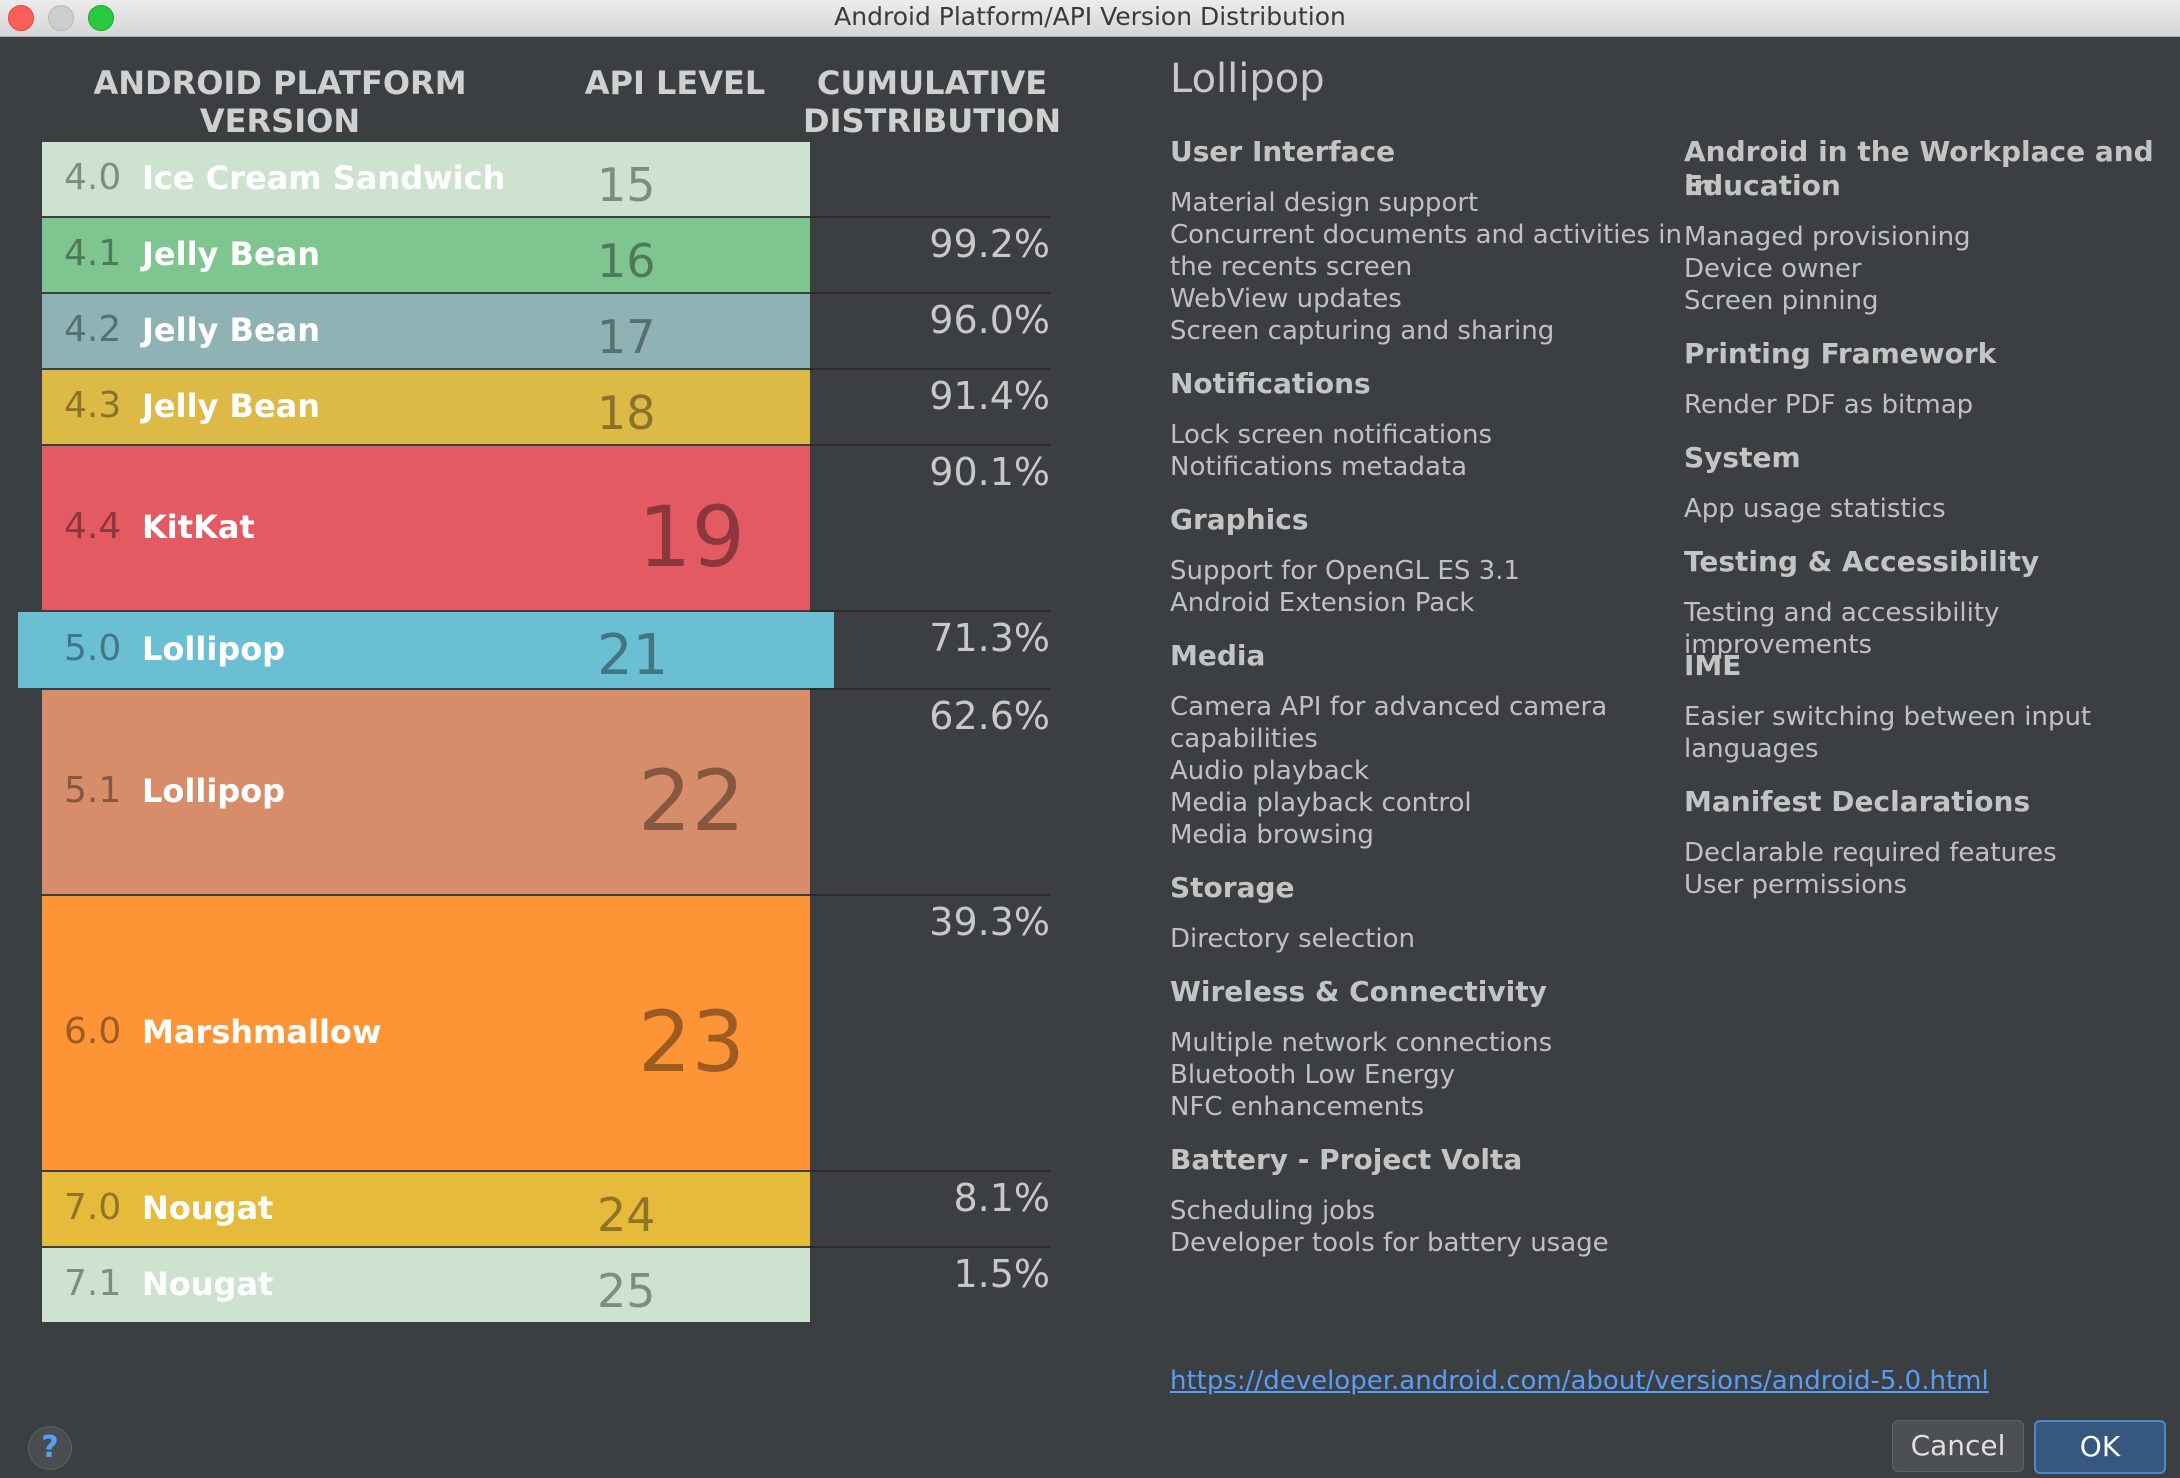 The width and height of the screenshot is (2180, 1478). I want to click on platform-version-header-line1: ANDROID PLATFORM, so click(280, 83).